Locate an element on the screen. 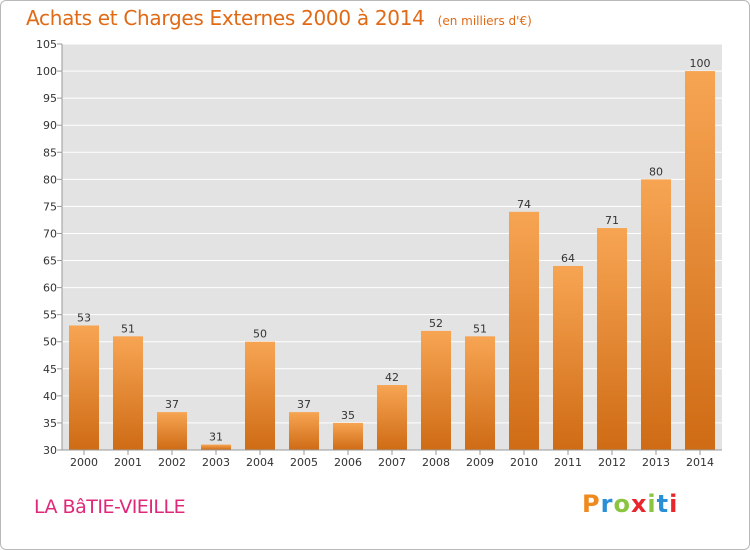 This screenshot has height=550, width=750. x-tick-label: 2006 is located at coordinates (348, 462).